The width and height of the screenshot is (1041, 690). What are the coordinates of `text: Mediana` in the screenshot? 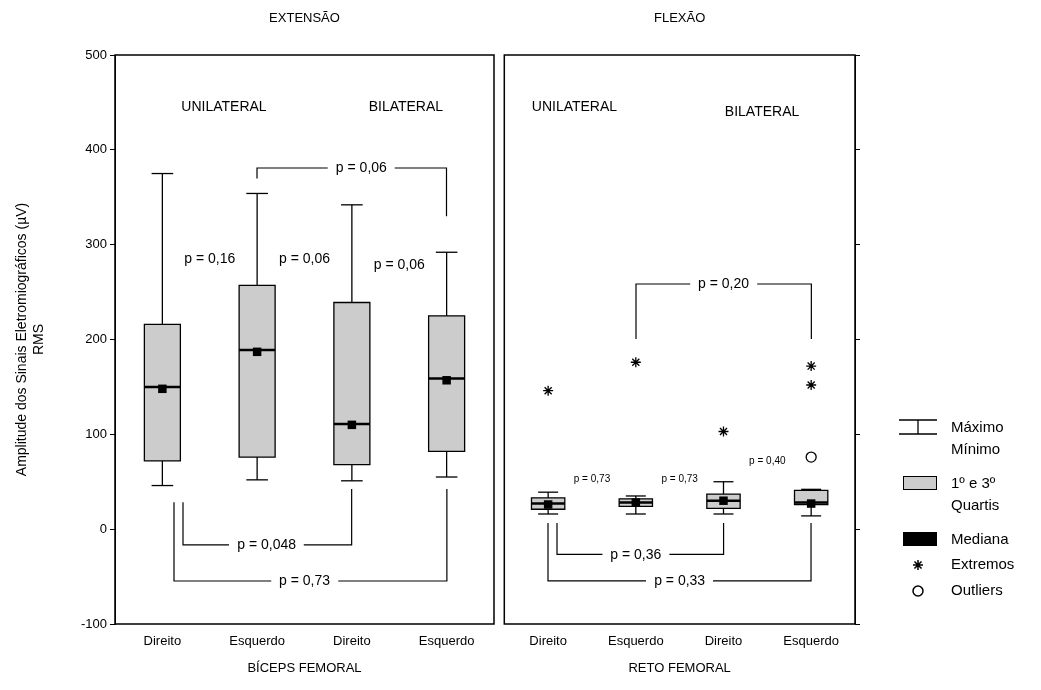 It's located at (980, 539).